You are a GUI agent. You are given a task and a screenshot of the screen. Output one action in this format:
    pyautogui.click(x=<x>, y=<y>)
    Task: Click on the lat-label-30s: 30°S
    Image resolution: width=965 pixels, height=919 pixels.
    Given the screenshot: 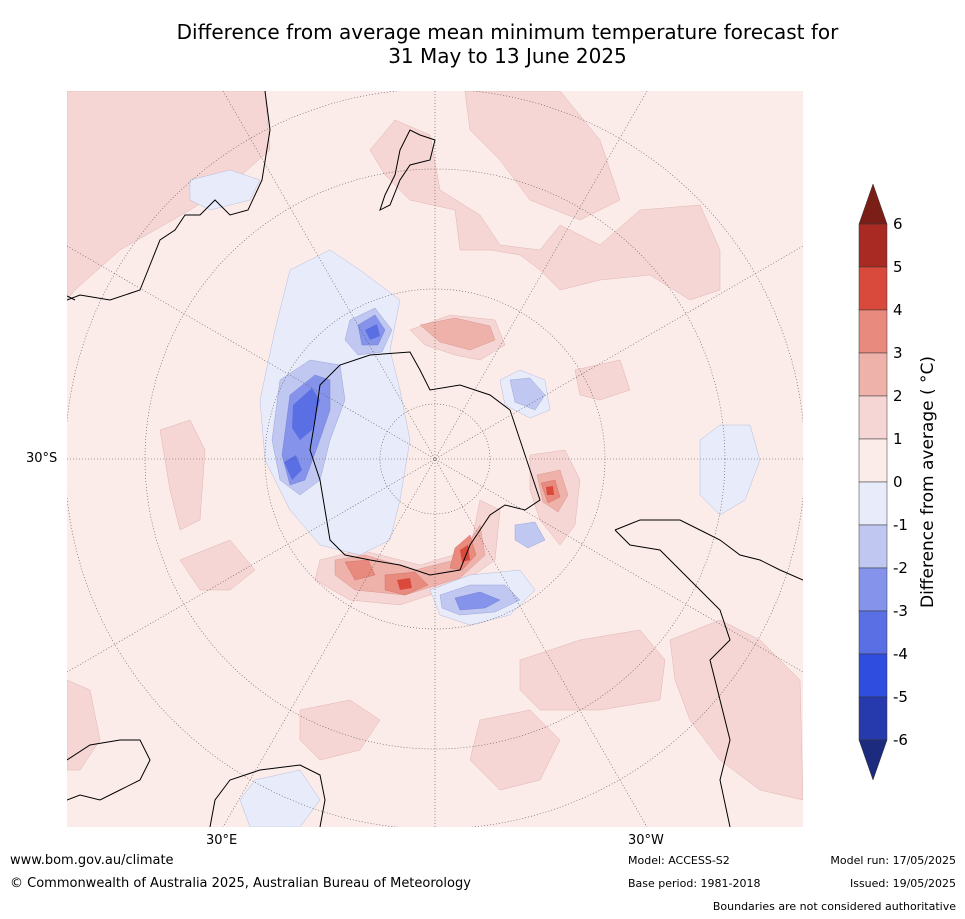 What is the action you would take?
    pyautogui.click(x=42, y=458)
    